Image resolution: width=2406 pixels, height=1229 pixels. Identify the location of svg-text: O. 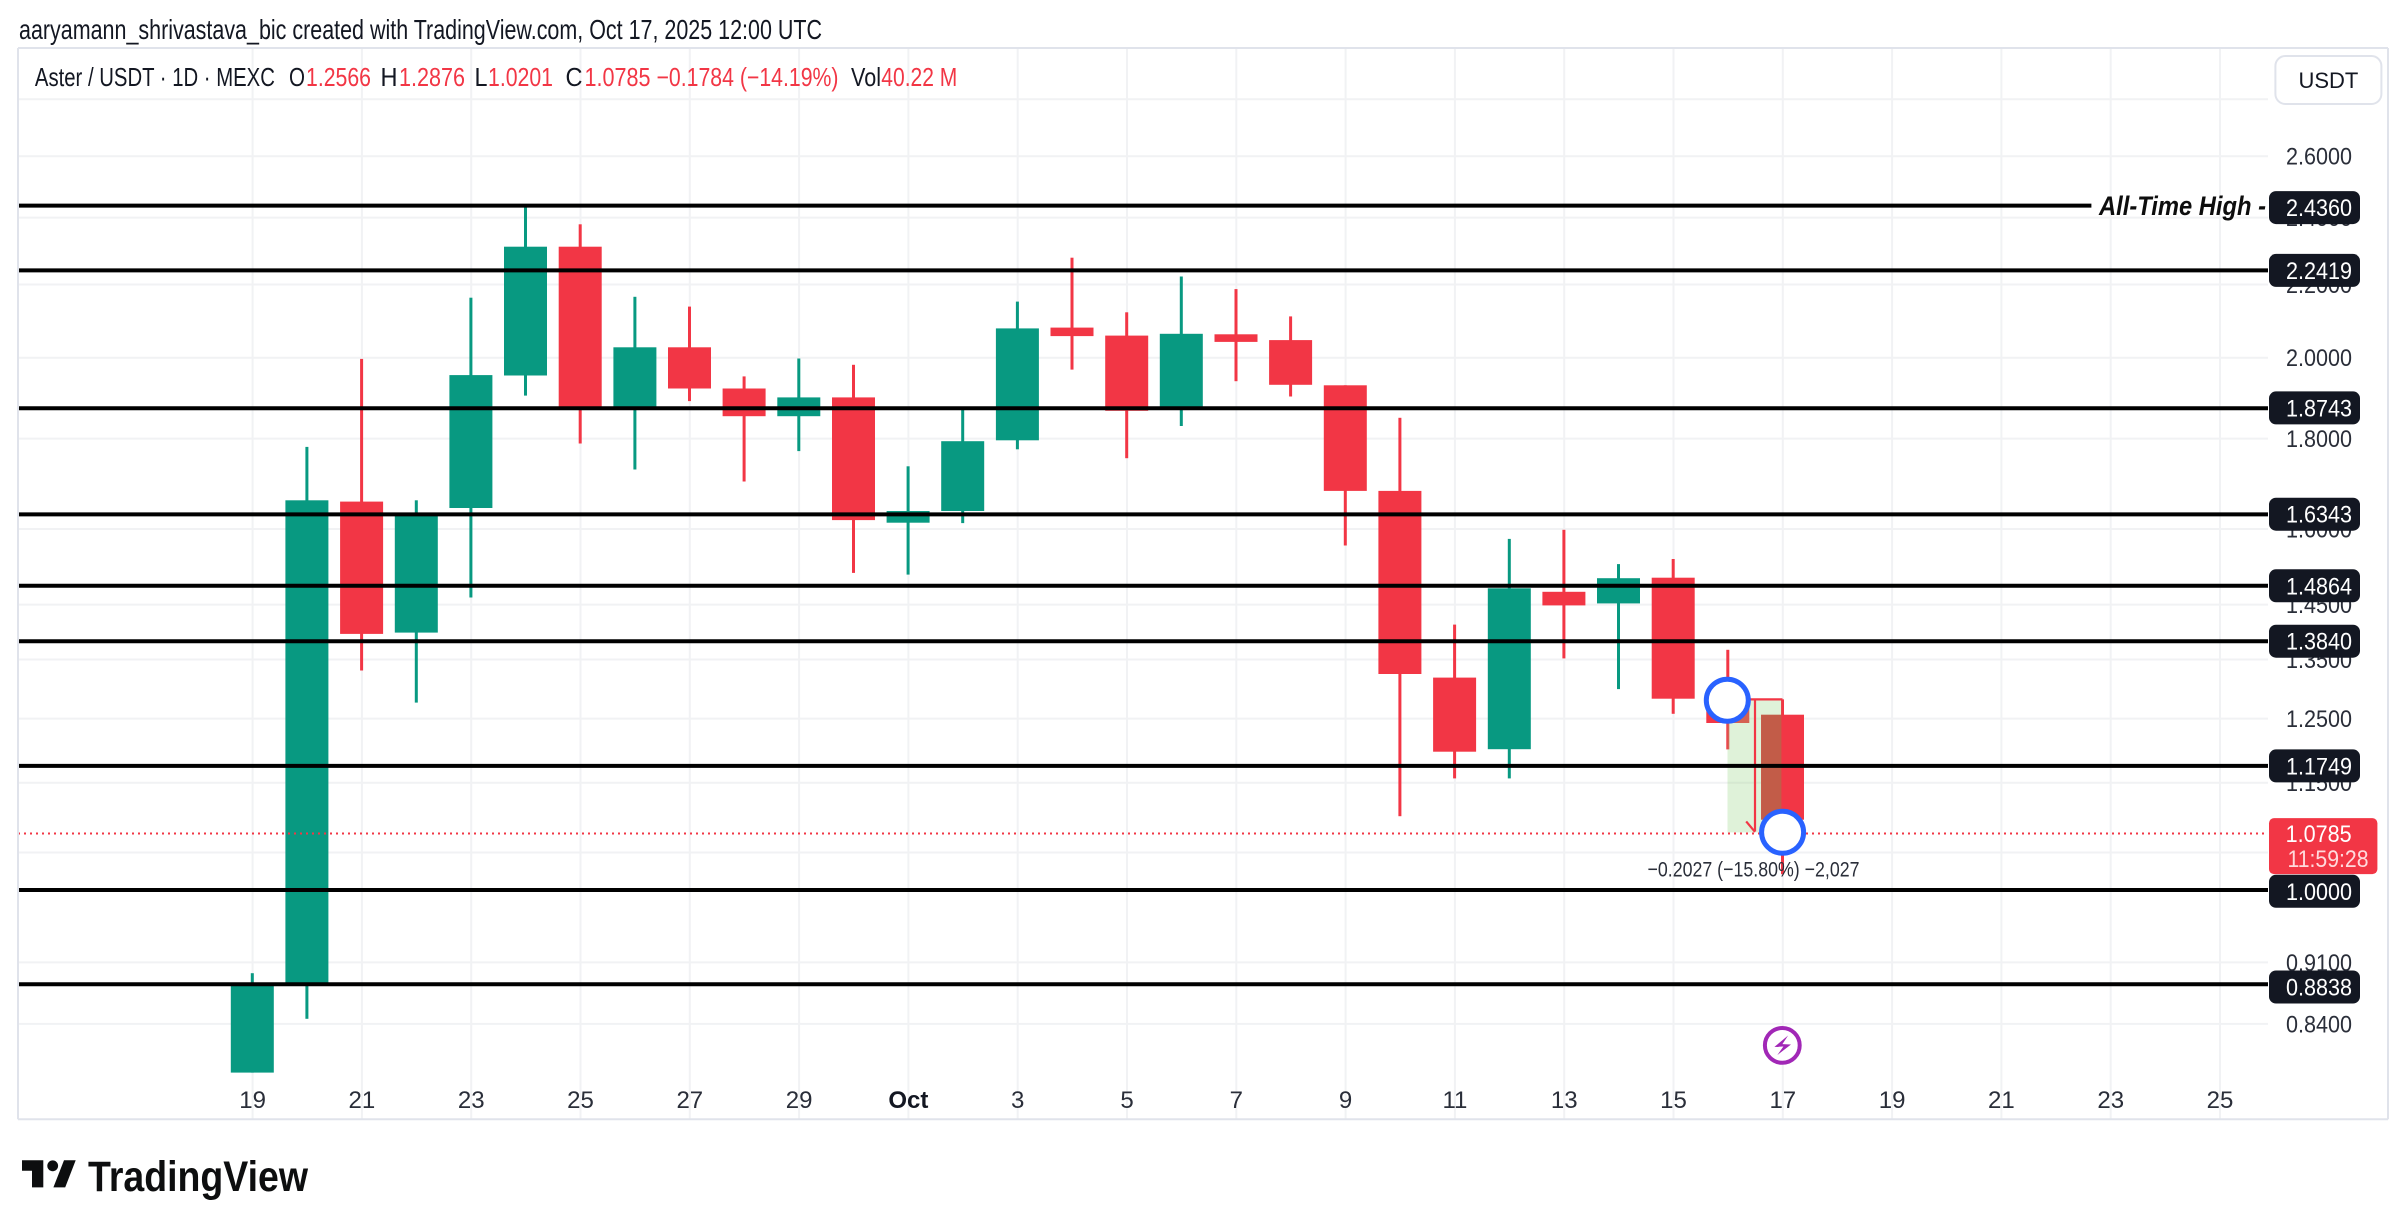
(297, 77).